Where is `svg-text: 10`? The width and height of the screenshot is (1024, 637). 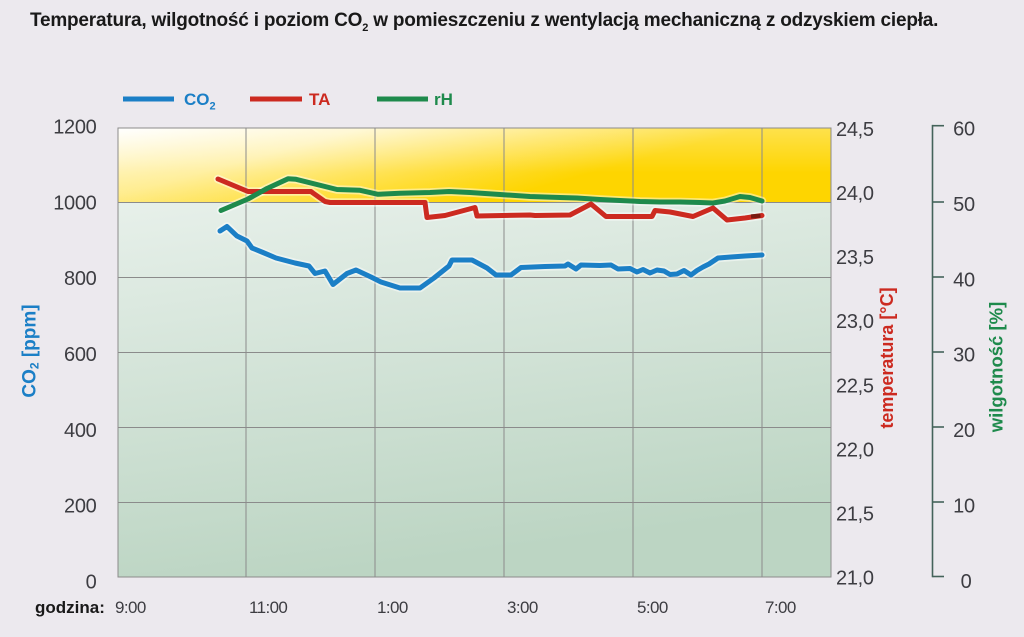 svg-text: 10 is located at coordinates (964, 507).